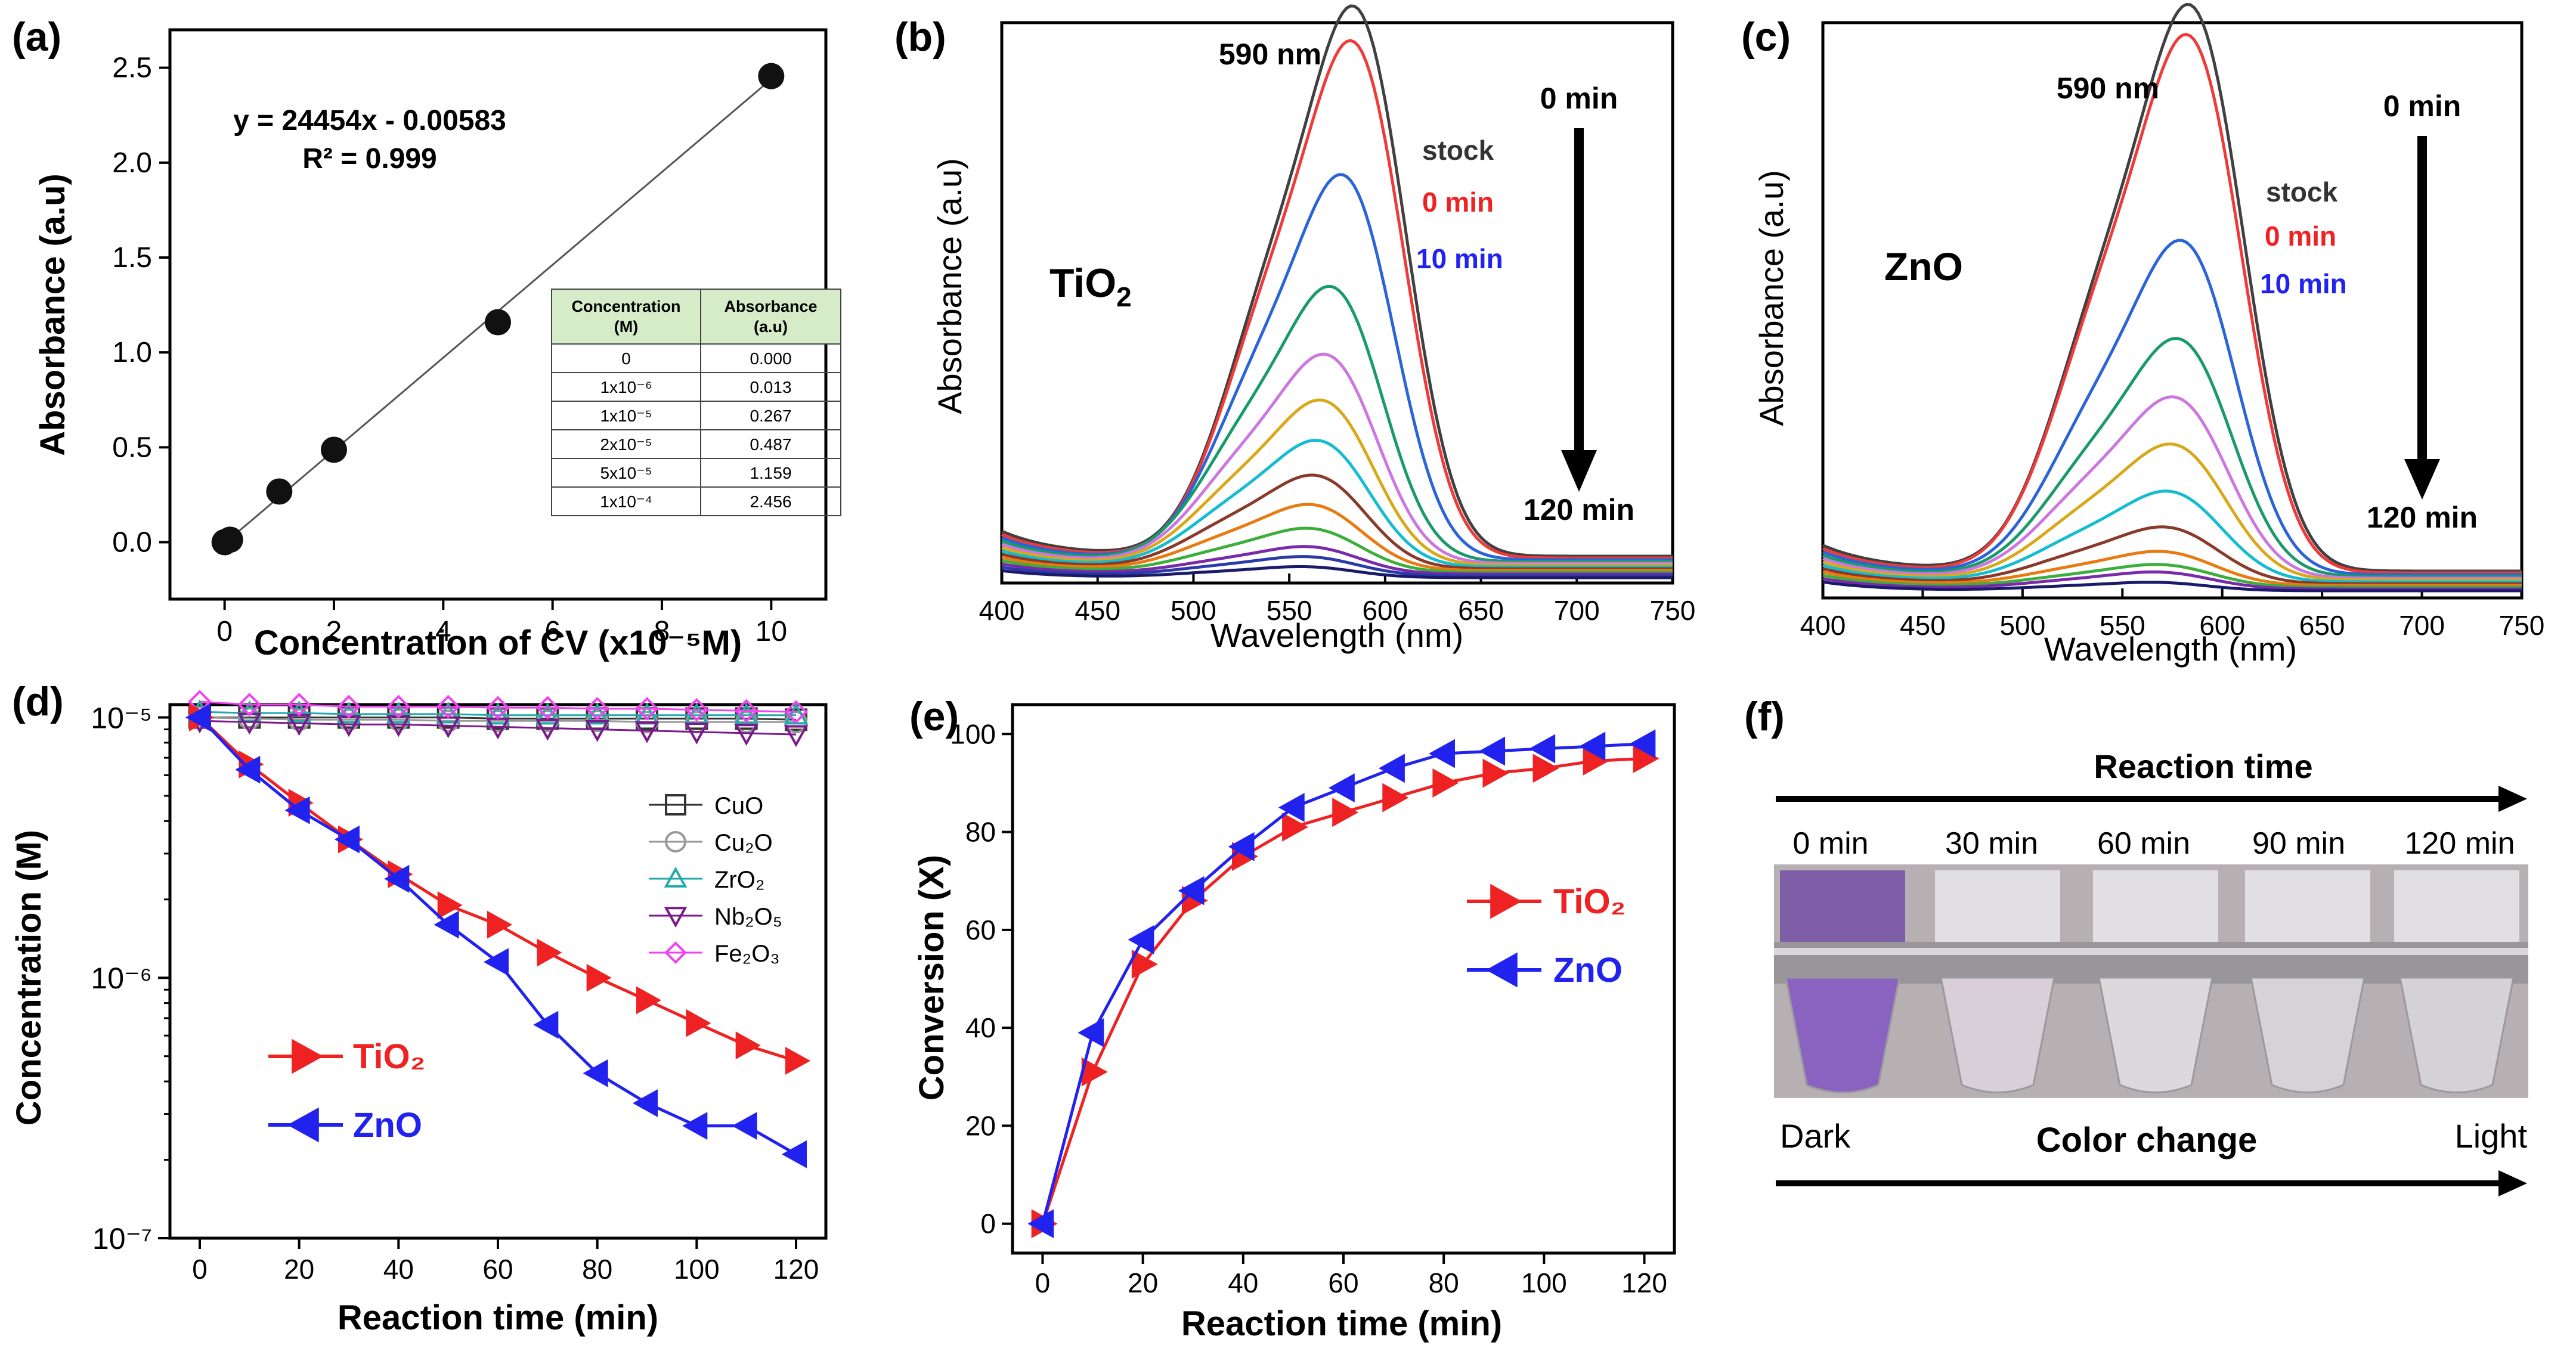 The width and height of the screenshot is (2576, 1358). What do you see at coordinates (770, 387) in the screenshot?
I see `panel-a-table-cell: 0.013` at bounding box center [770, 387].